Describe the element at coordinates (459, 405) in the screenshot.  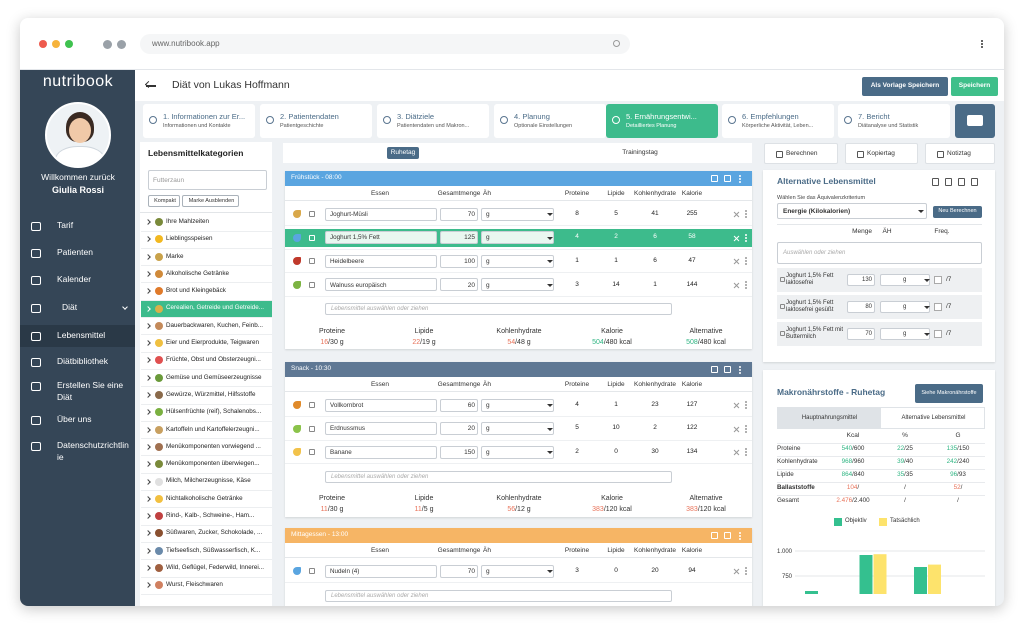
I see `qty-input: 60` at that location.